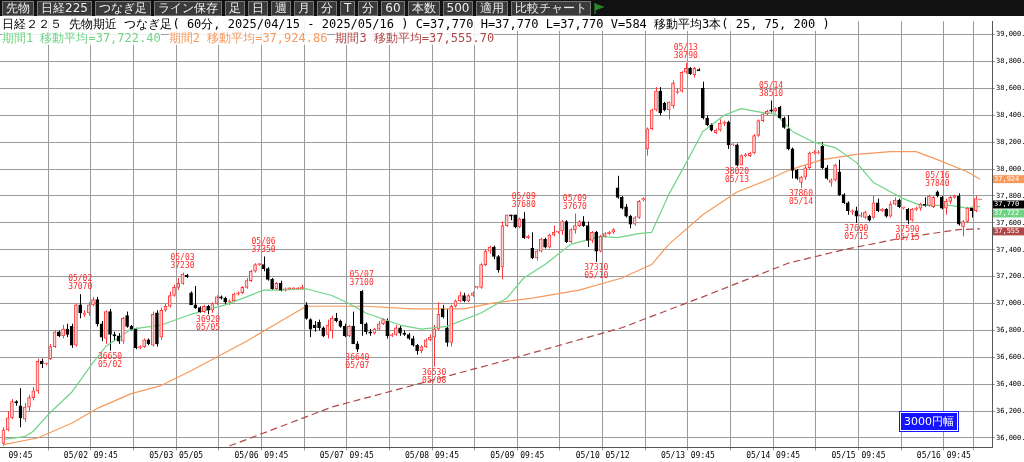  I want to click on annotation: 05/14 38510, so click(771, 89).